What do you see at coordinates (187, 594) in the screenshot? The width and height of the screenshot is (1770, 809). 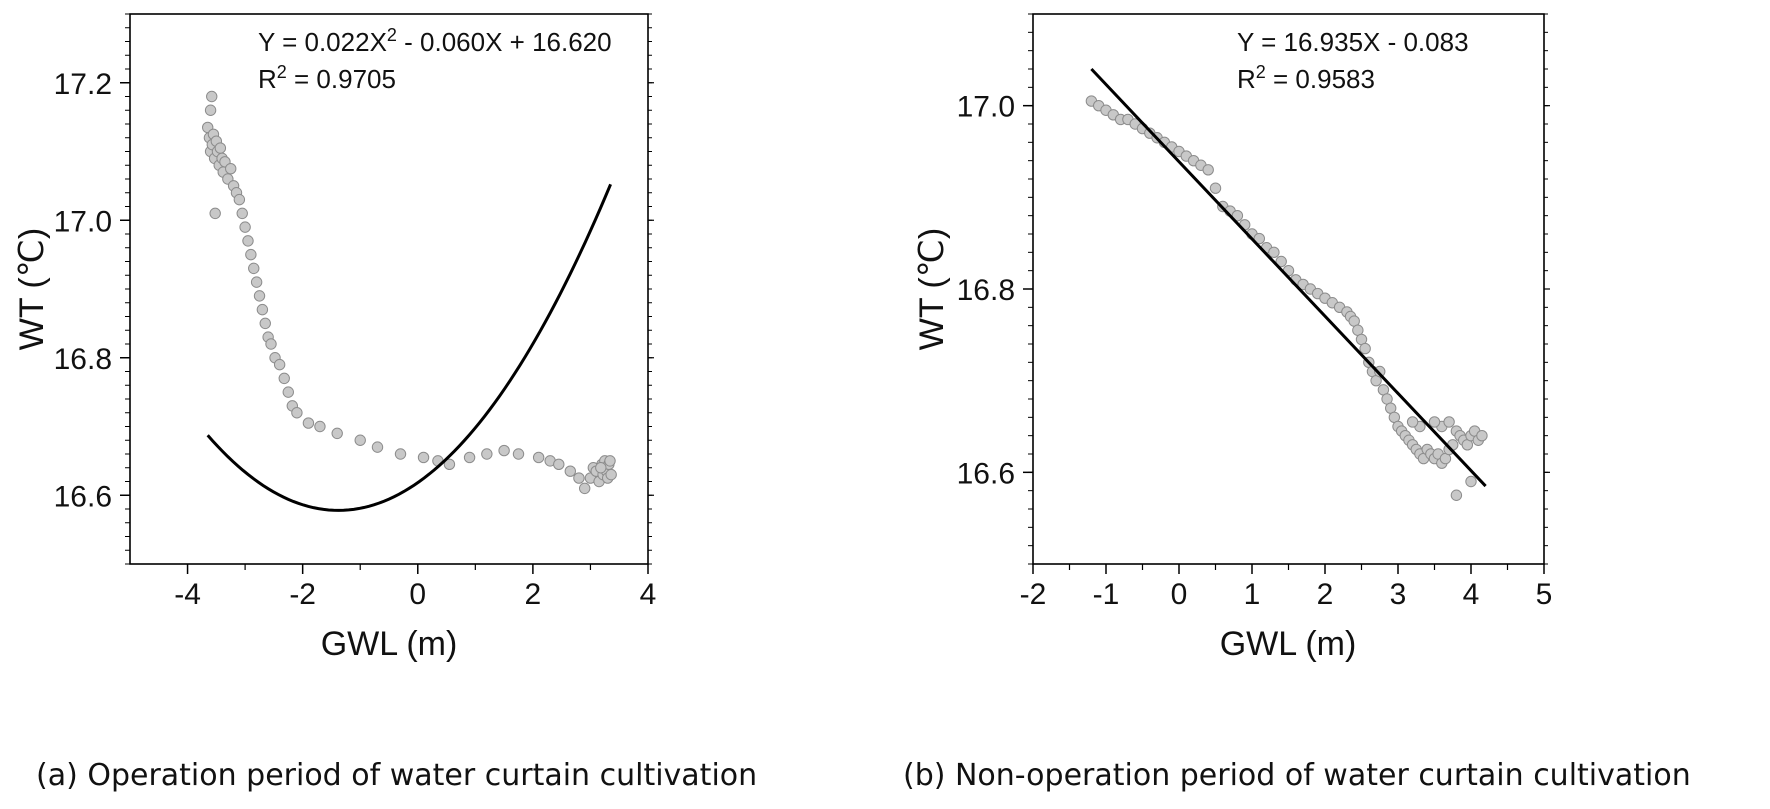 I see `x-tick-label: -4` at bounding box center [187, 594].